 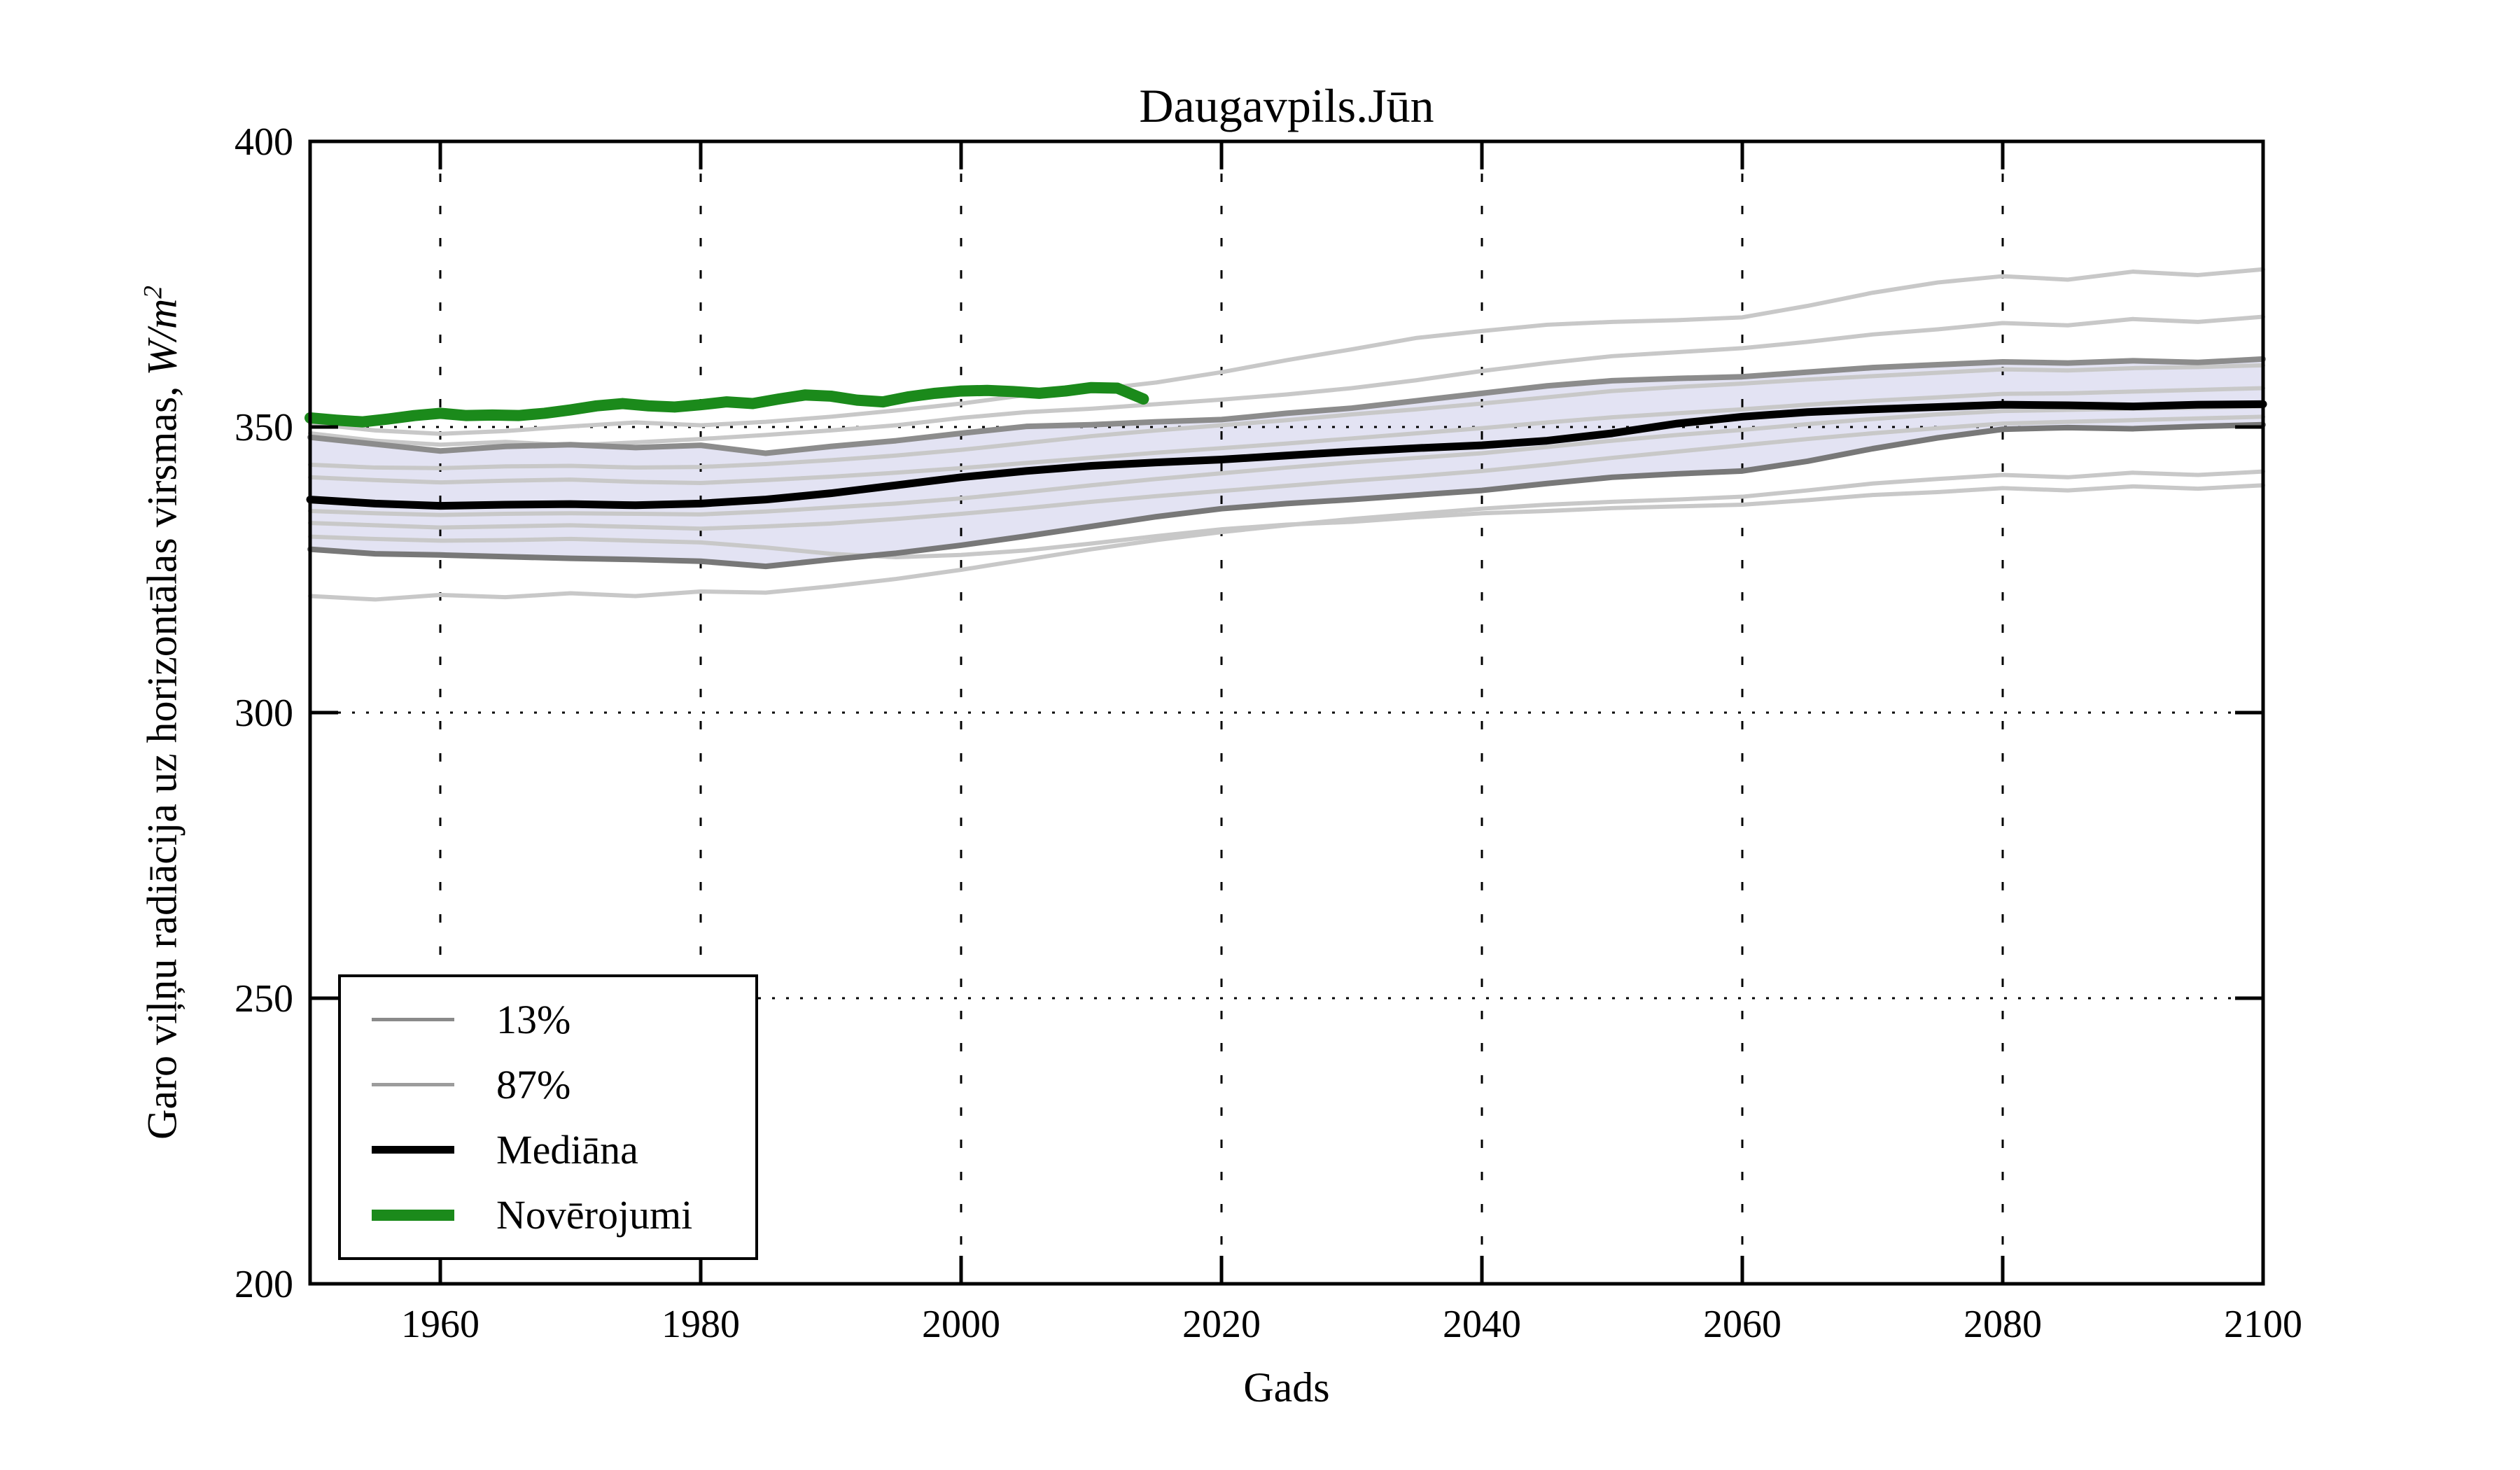 What do you see at coordinates (2263, 1324) in the screenshot?
I see `x-tick-label: 2100` at bounding box center [2263, 1324].